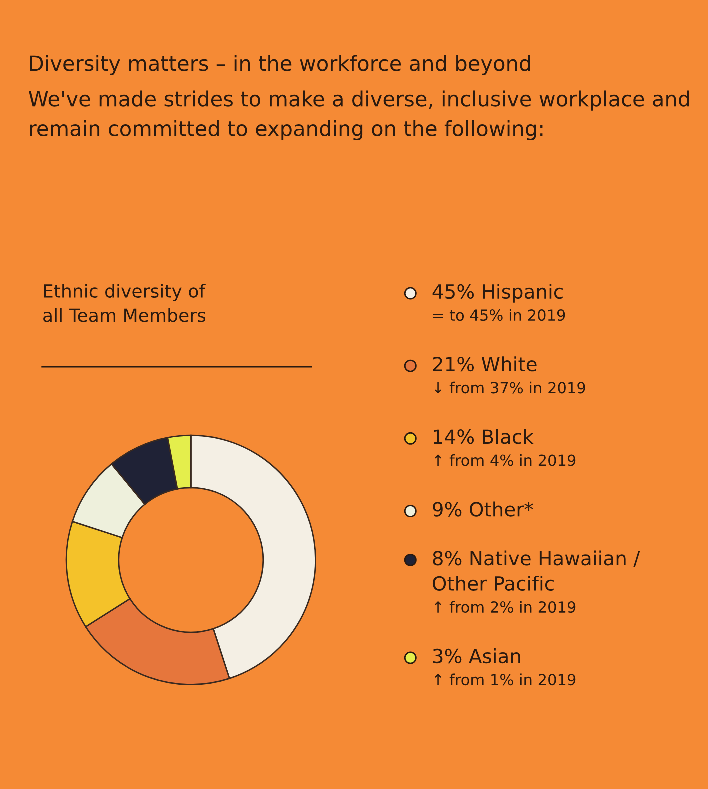 The width and height of the screenshot is (708, 789). Describe the element at coordinates (509, 375) in the screenshot. I see `legend-label: 21% White ↓ from 37% in 2019` at that location.